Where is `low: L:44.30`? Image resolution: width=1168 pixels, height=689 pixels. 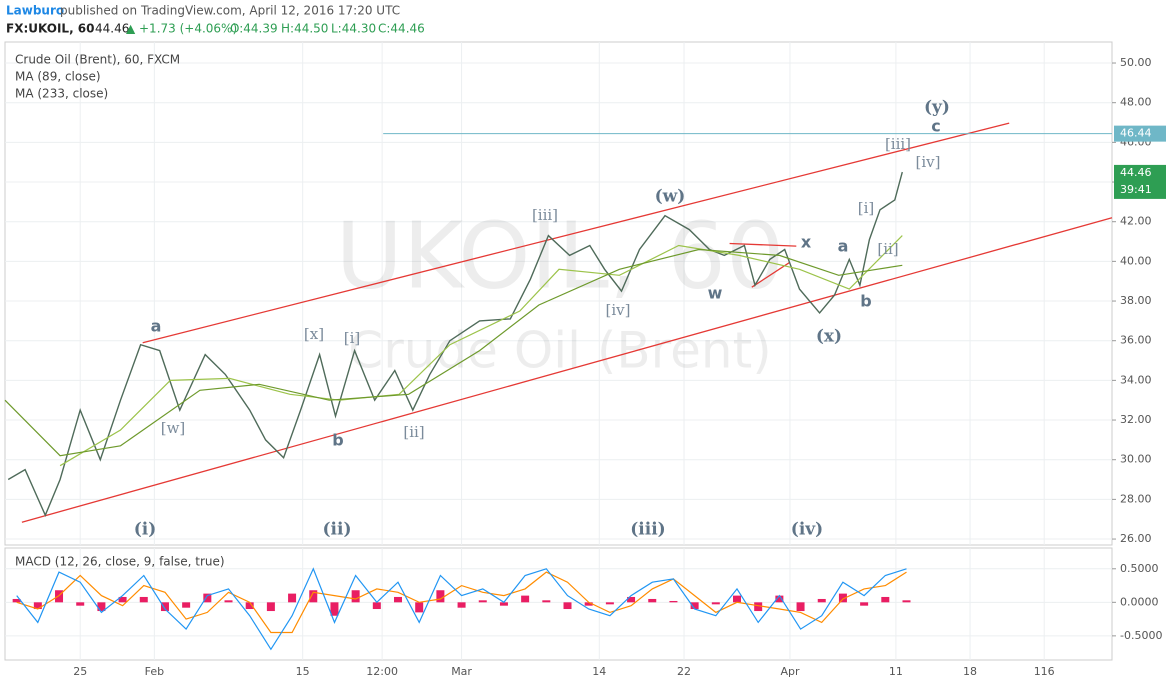 low: L:44.30 is located at coordinates (353, 29).